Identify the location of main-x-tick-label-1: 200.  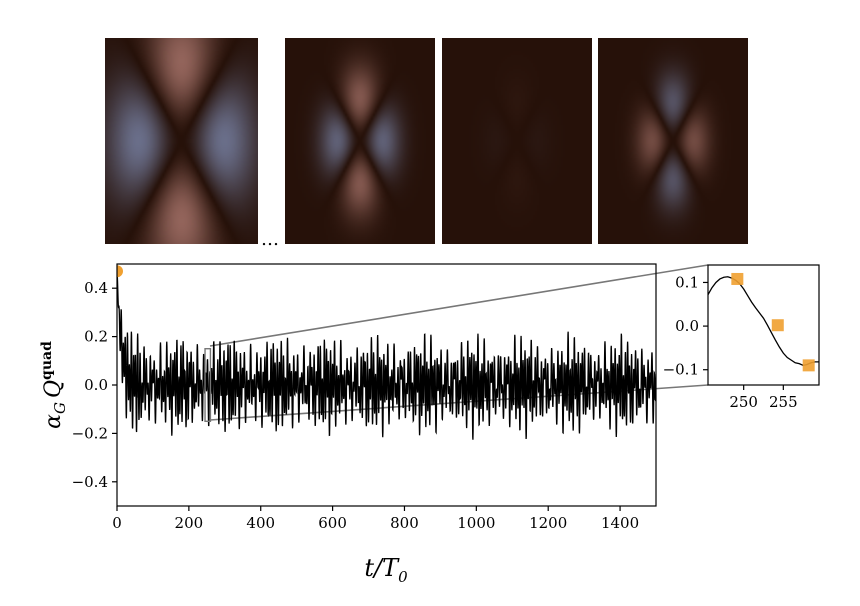
(189, 523).